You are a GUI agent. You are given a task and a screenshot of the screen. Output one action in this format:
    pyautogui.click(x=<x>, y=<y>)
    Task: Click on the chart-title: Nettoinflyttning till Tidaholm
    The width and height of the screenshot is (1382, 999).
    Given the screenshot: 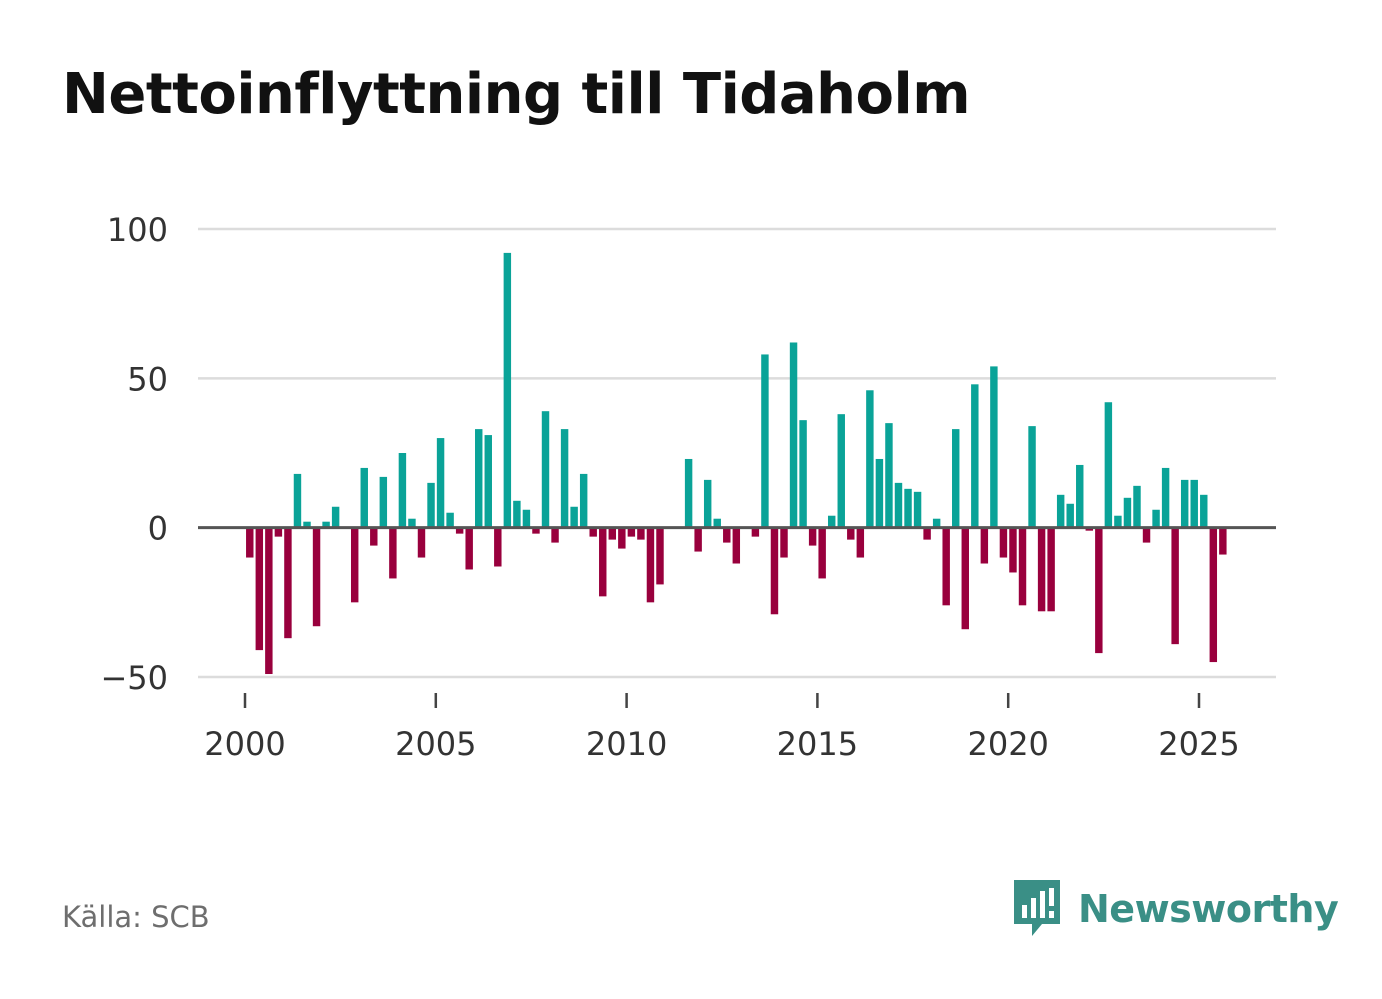 What is the action you would take?
    pyautogui.click(x=516, y=94)
    